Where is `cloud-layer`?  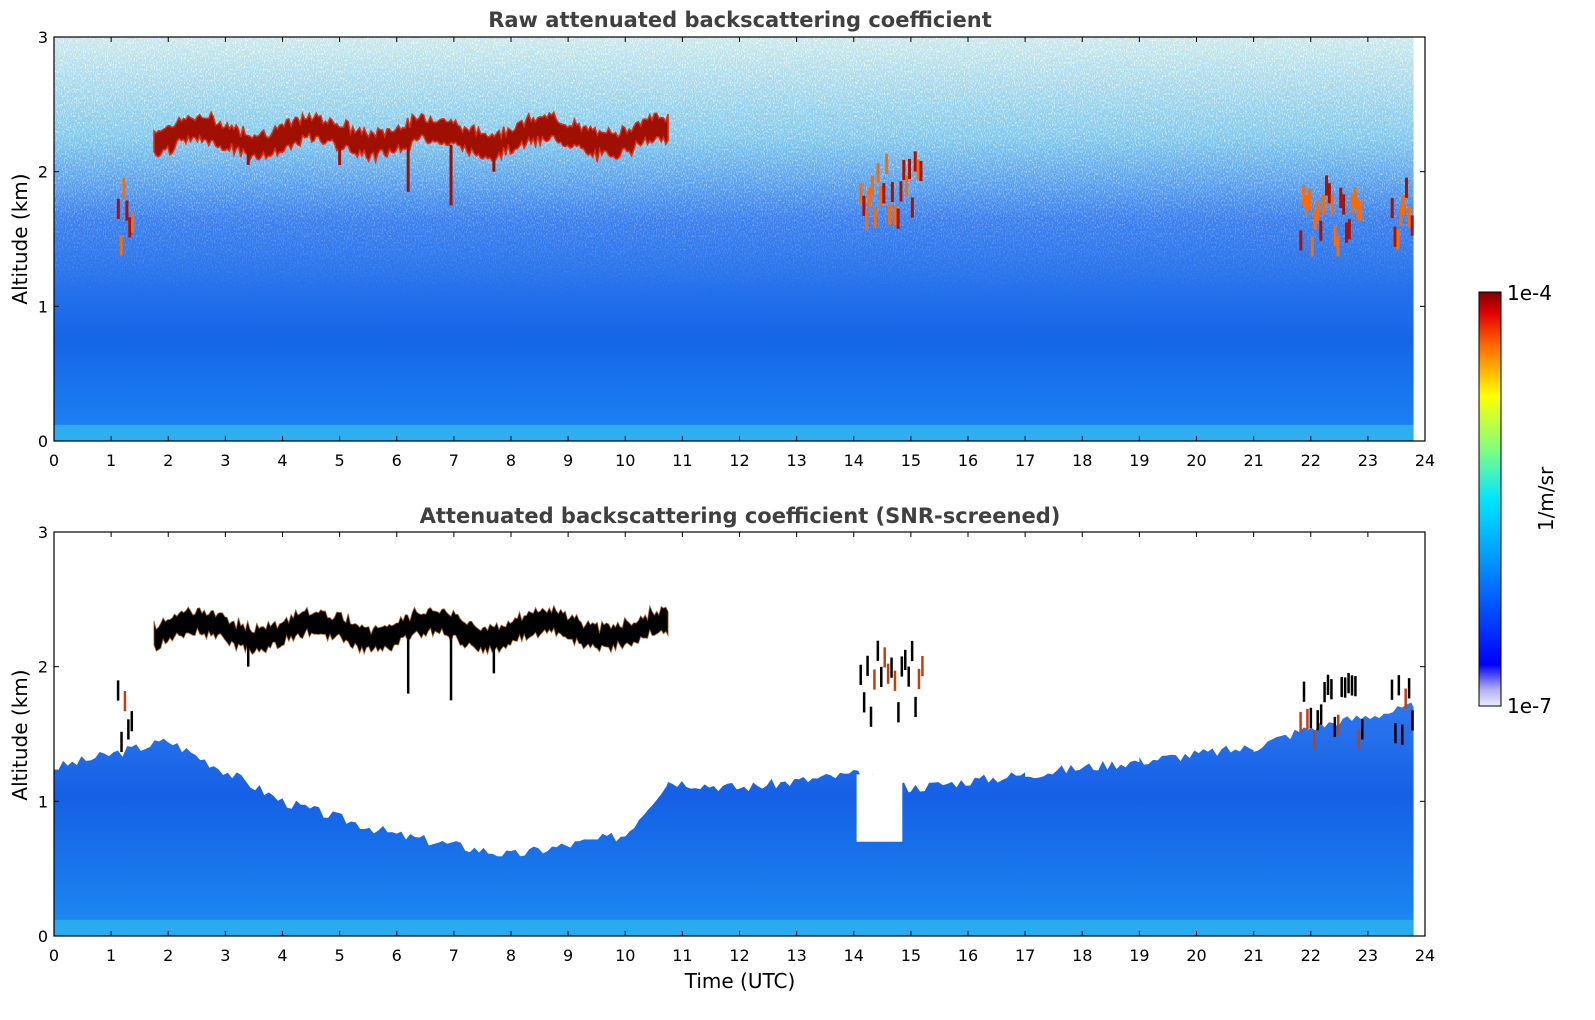
cloud-layer is located at coordinates (411, 137).